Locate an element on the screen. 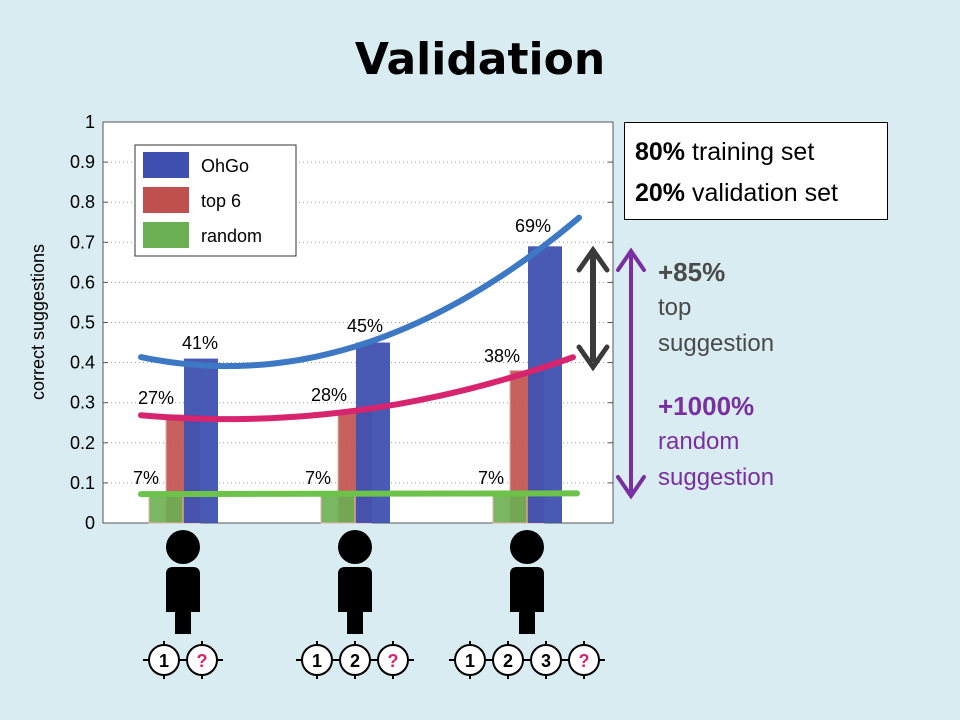 The width and height of the screenshot is (960, 720). random-gain-arrowhead-up is located at coordinates (631, 259).